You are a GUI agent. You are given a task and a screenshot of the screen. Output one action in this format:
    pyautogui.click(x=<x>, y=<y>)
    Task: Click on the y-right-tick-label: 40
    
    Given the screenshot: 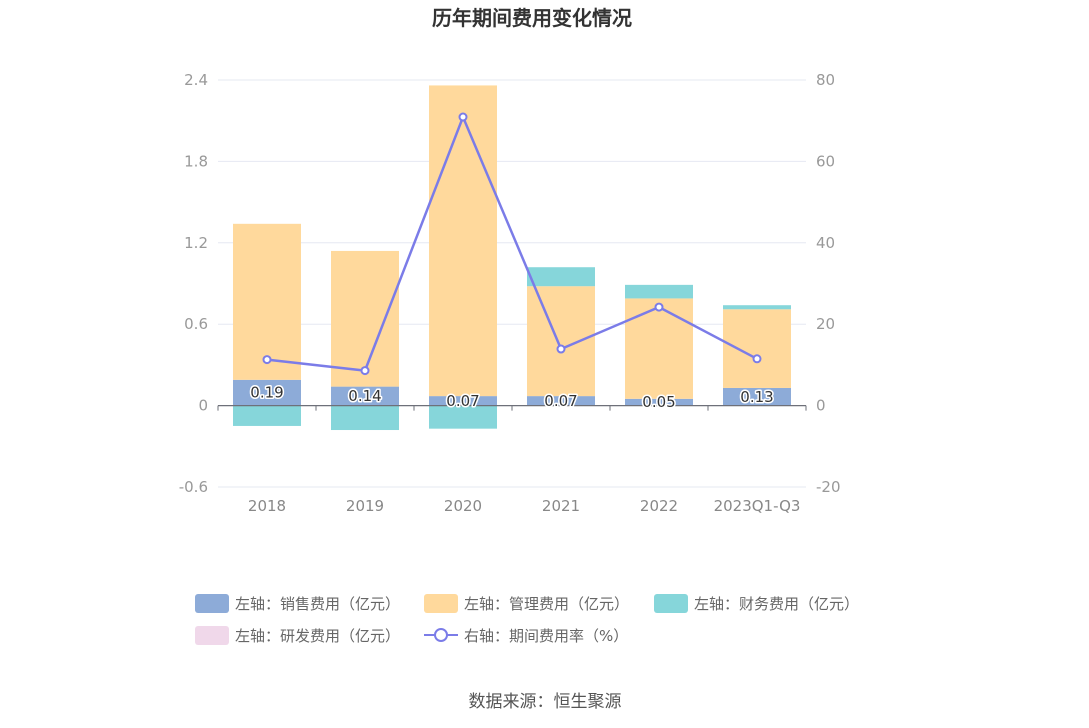 What is the action you would take?
    pyautogui.click(x=825, y=243)
    